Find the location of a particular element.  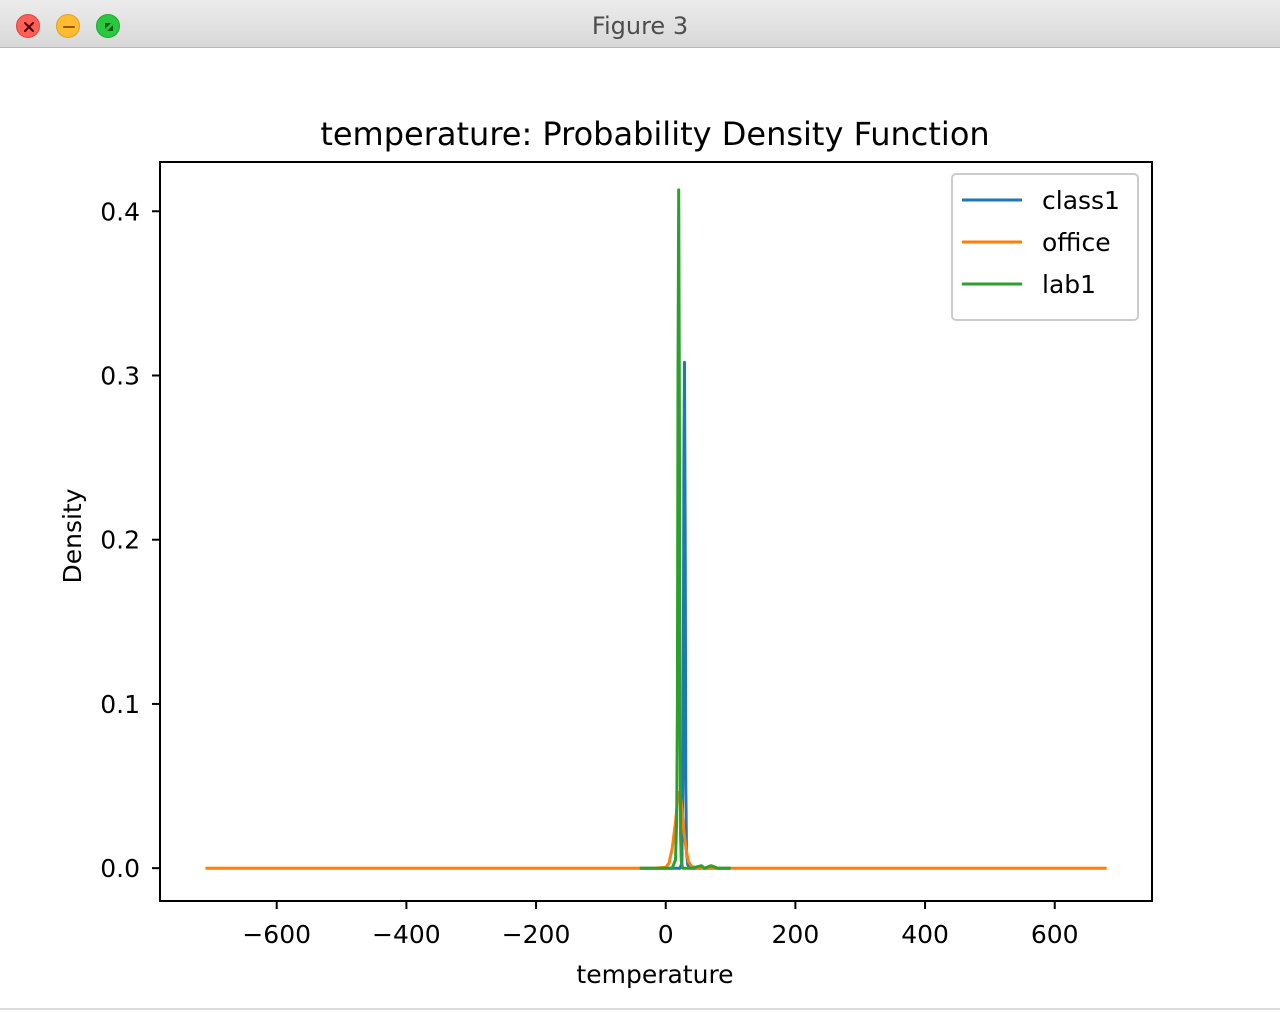

window-title: Figure 3 is located at coordinates (640, 26).